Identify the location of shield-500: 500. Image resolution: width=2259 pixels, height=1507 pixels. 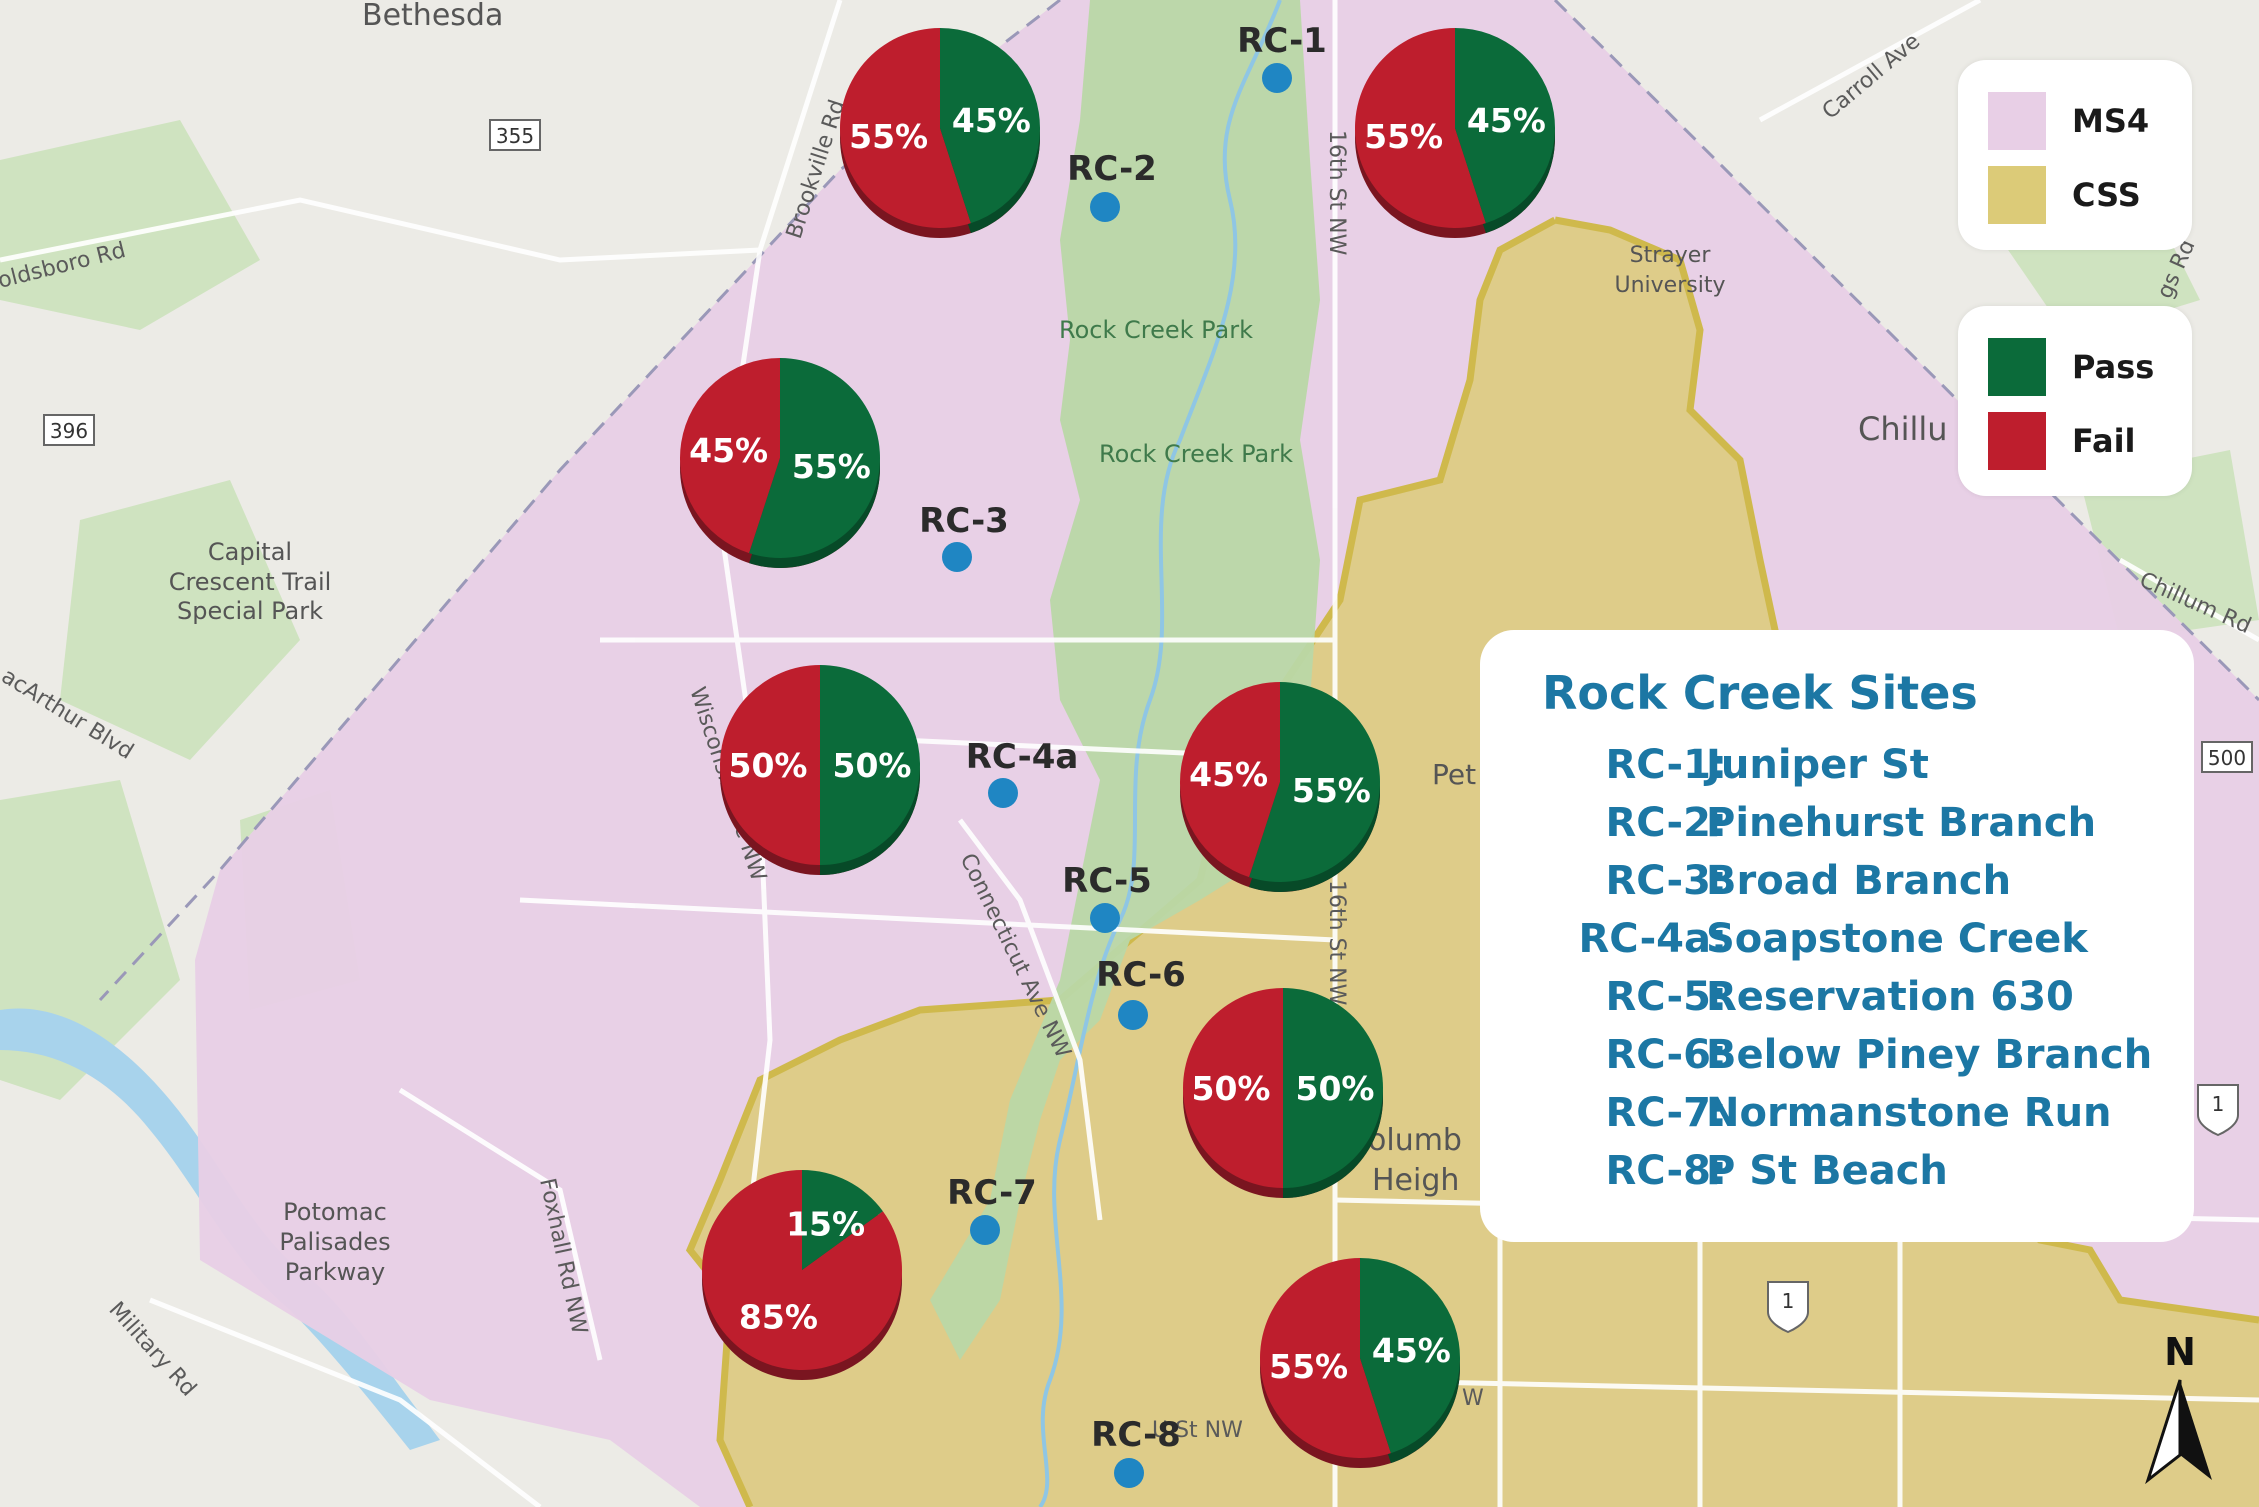
(2227, 757).